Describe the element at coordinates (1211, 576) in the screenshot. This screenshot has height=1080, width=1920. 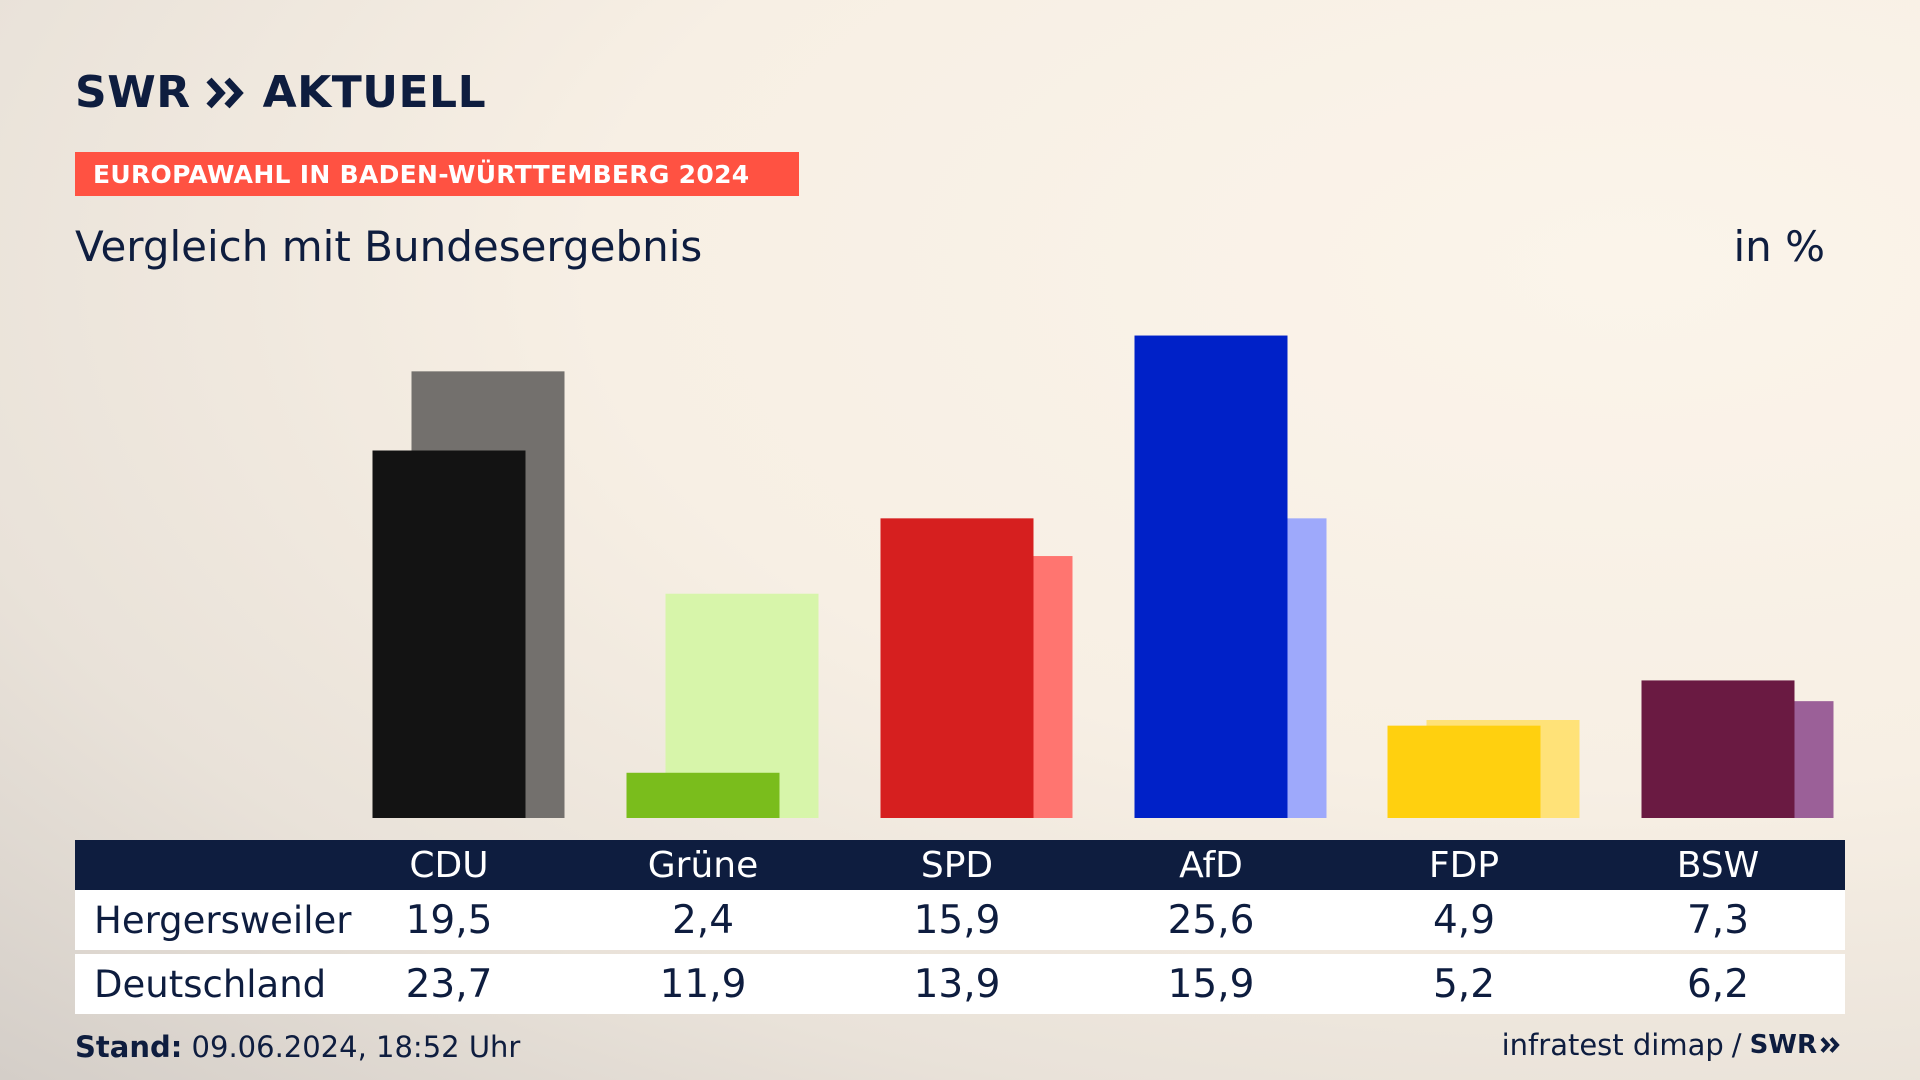
I see `bar-local-afd` at that location.